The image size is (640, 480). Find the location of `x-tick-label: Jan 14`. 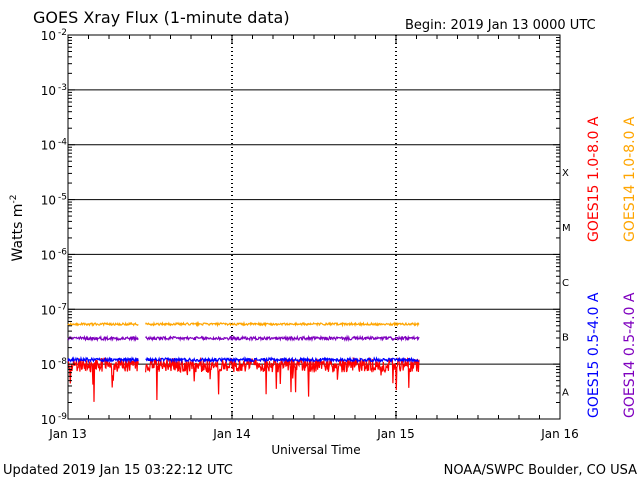

x-tick-label: Jan 14 is located at coordinates (231, 434).